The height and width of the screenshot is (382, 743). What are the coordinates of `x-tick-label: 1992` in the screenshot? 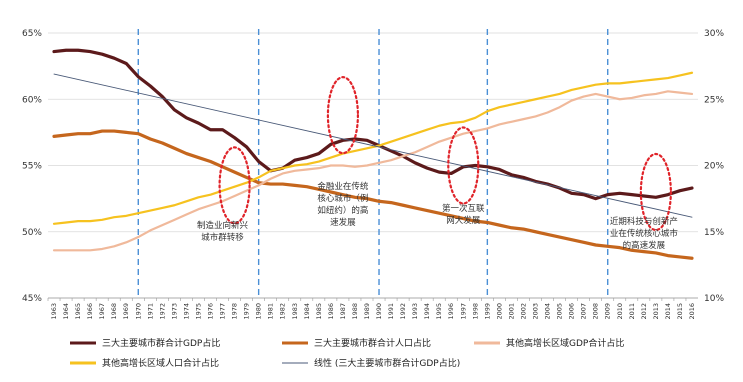 It's located at (403, 311).